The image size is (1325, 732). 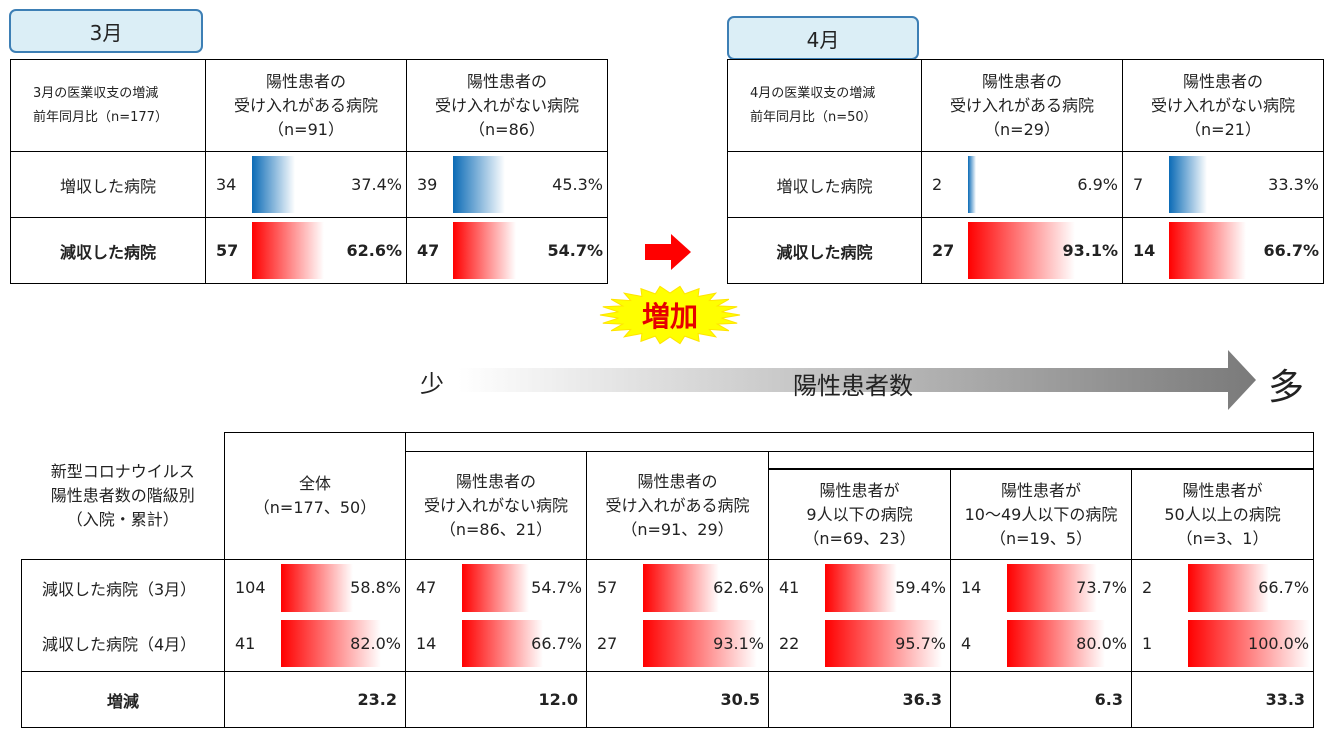 I want to click on header-line: 50人以上の病院, so click(x=1222, y=514).